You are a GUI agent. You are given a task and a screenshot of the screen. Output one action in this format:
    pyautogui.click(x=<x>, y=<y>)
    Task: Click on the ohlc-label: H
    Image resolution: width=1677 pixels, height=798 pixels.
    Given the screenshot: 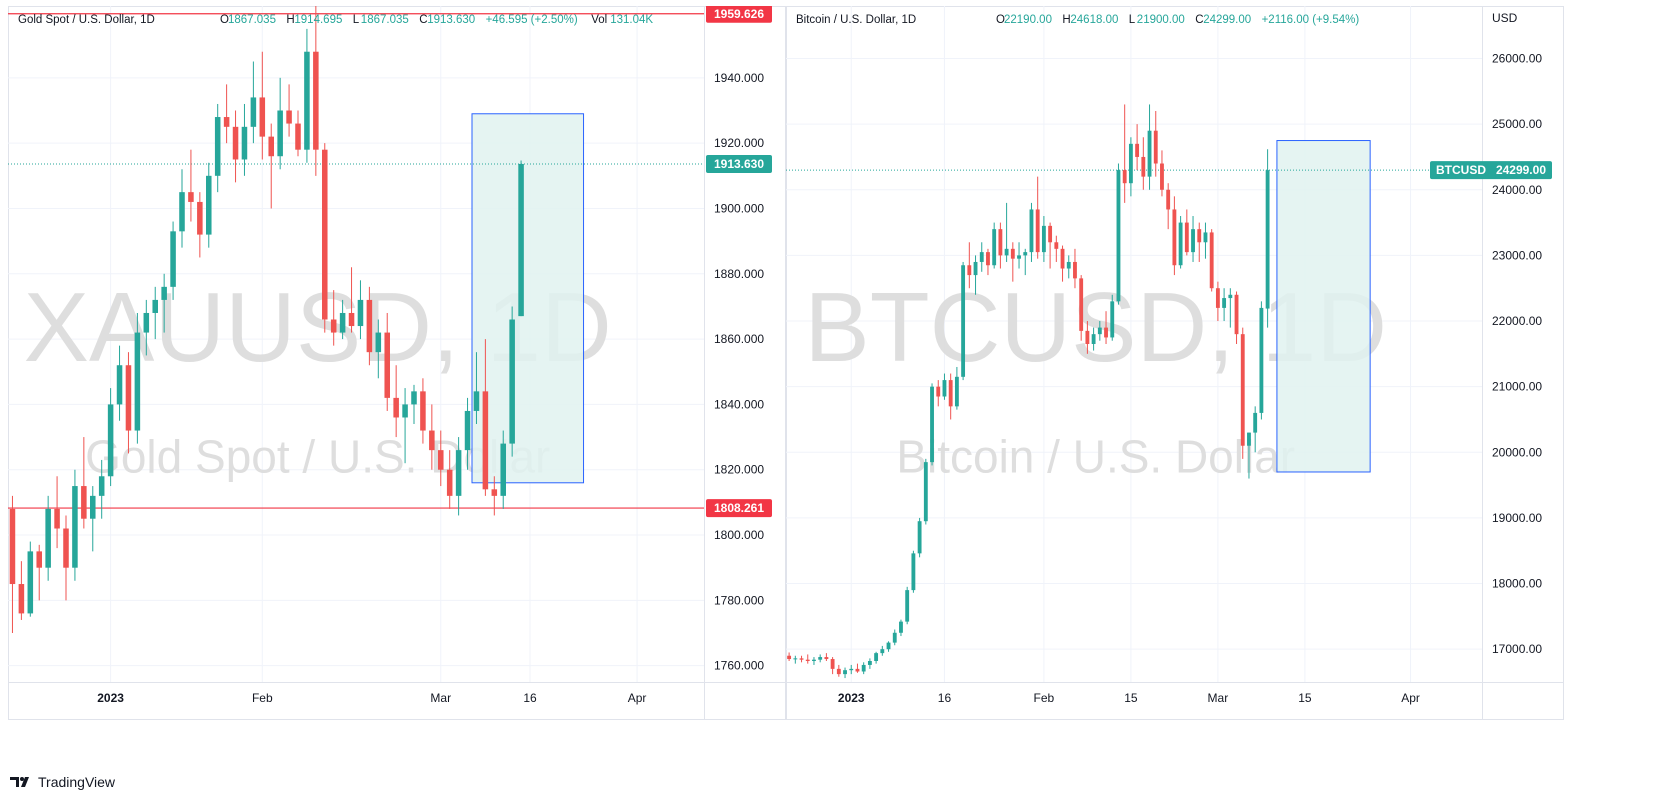 What is the action you would take?
    pyautogui.click(x=1066, y=20)
    